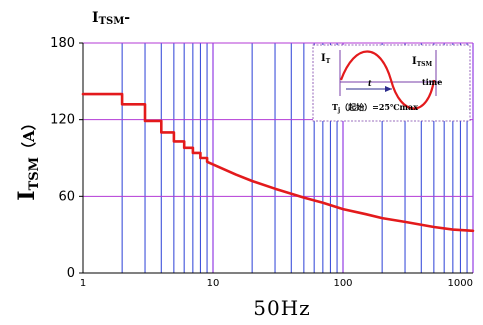  Describe the element at coordinates (66, 158) in the screenshot. I see `y-tick-labels: 0 60 120 180` at that location.